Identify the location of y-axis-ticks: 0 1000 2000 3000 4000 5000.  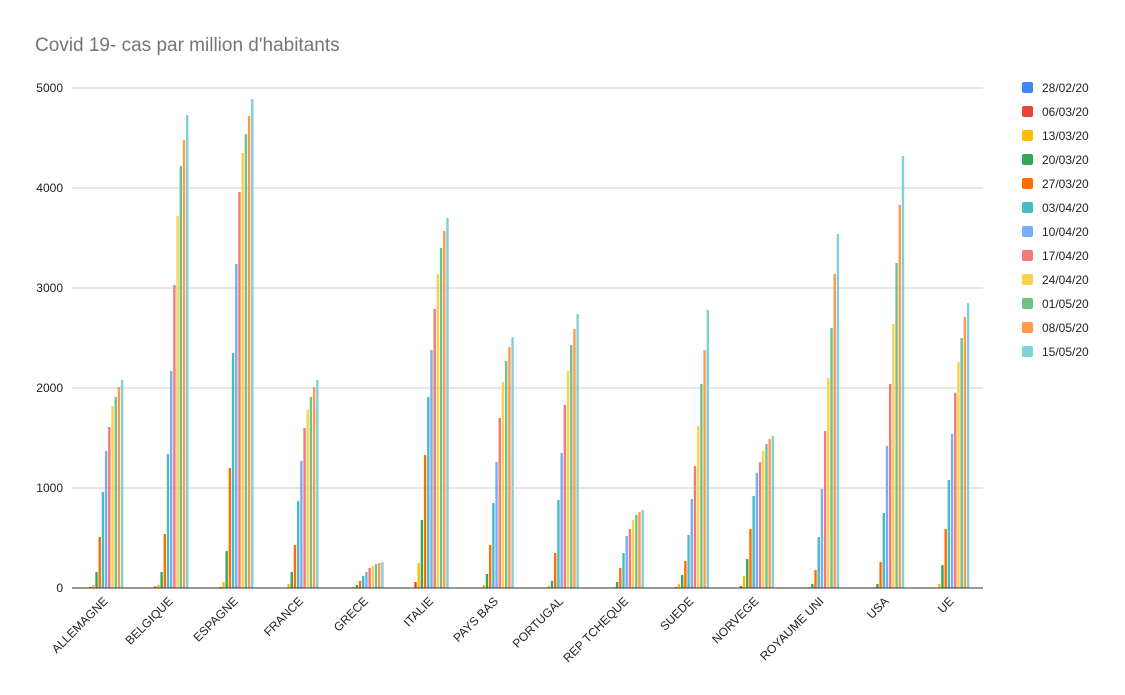
(49, 338).